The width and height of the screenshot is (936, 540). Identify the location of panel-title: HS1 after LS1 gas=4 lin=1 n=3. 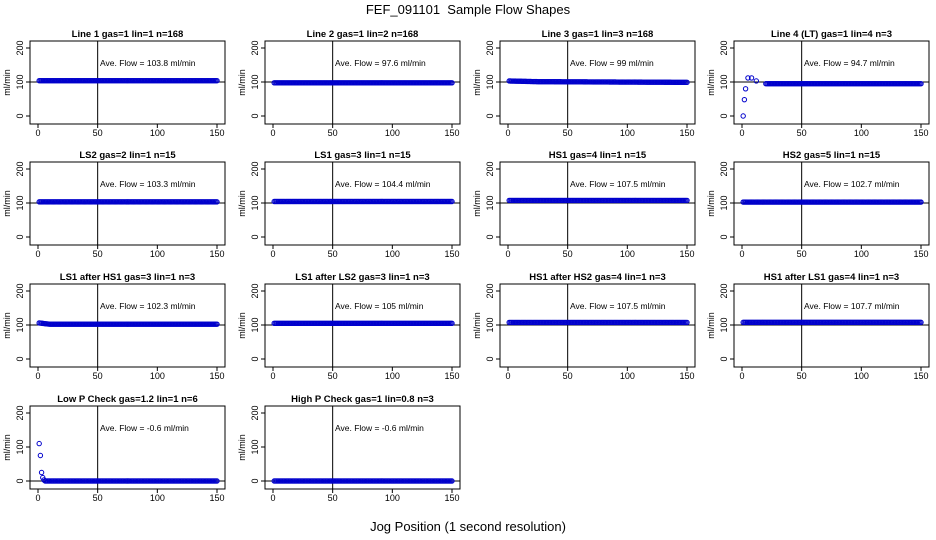
(831, 277).